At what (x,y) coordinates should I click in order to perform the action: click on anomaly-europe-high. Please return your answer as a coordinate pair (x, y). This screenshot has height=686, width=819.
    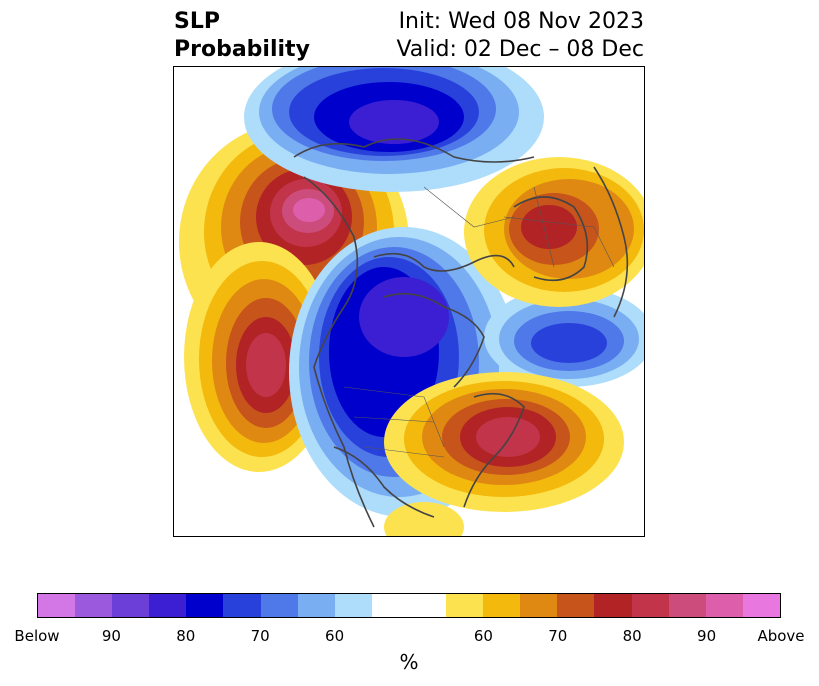
    Looking at the image, I should click on (554, 232).